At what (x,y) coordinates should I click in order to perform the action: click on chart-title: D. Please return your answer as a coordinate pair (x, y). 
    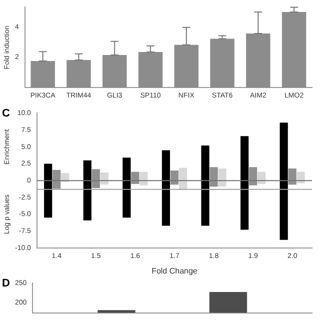
    Looking at the image, I should click on (6, 284).